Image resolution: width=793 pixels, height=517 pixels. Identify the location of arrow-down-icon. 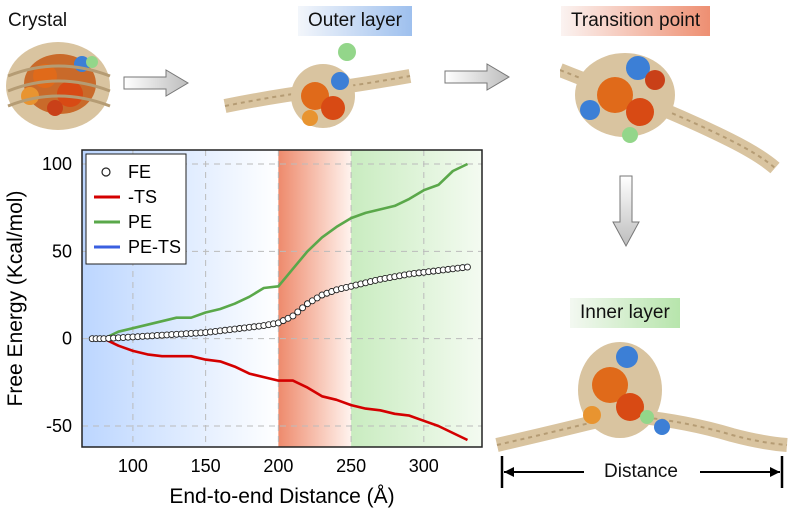
(626, 211).